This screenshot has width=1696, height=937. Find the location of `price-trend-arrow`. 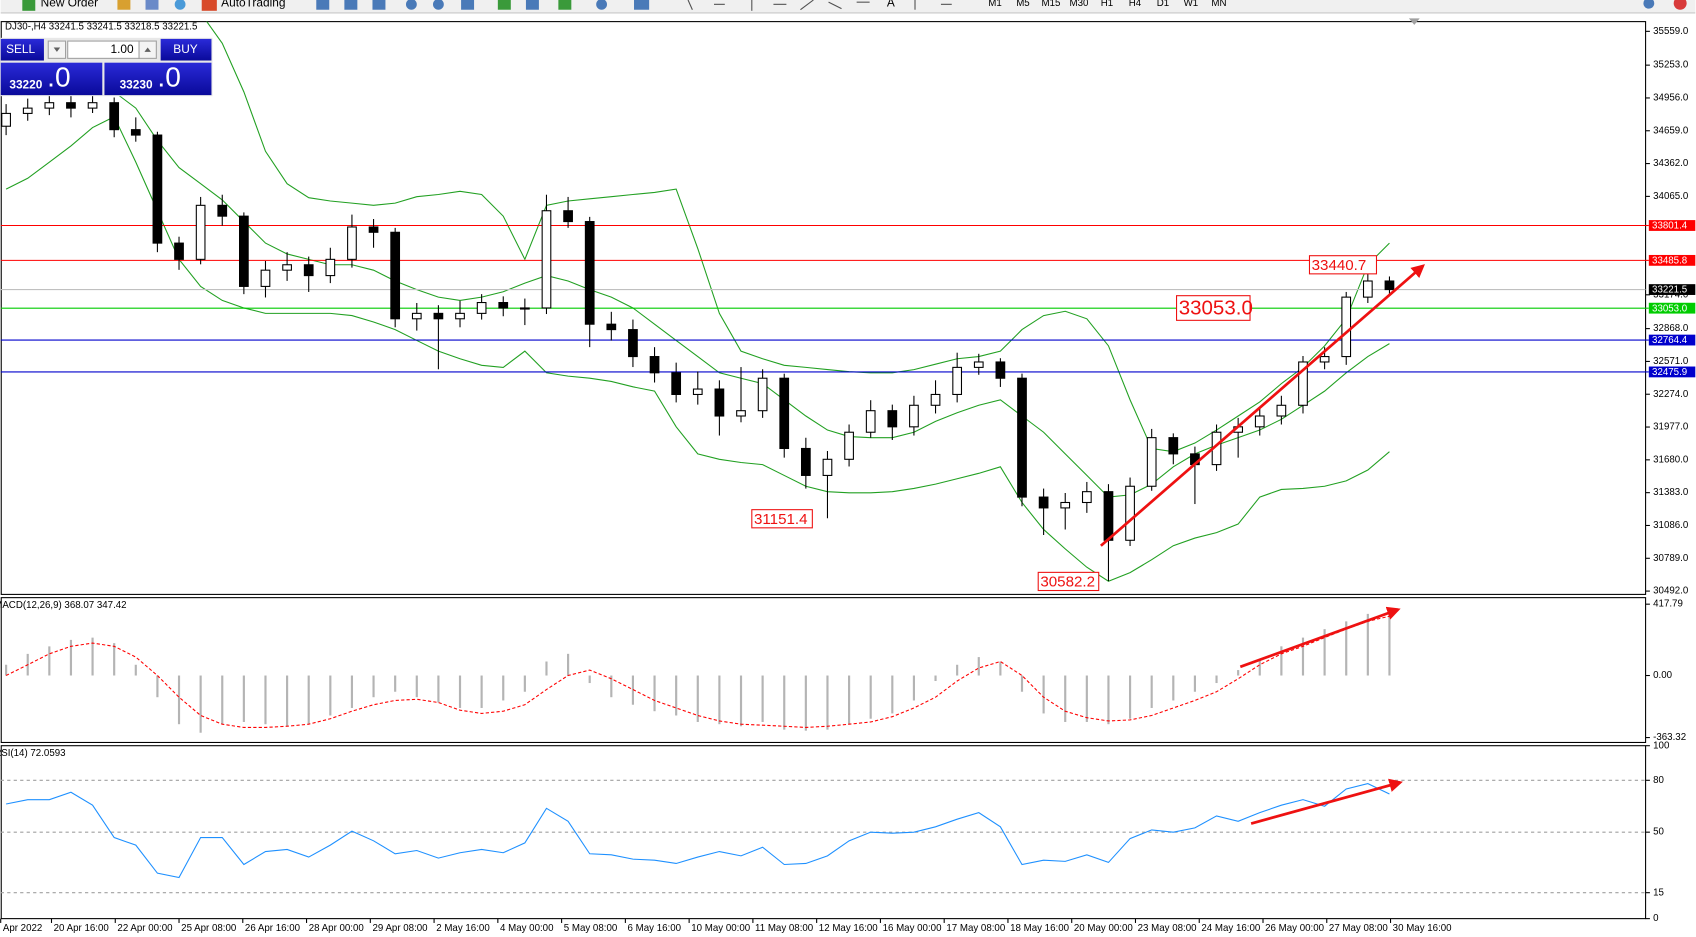

price-trend-arrow is located at coordinates (1262, 405).